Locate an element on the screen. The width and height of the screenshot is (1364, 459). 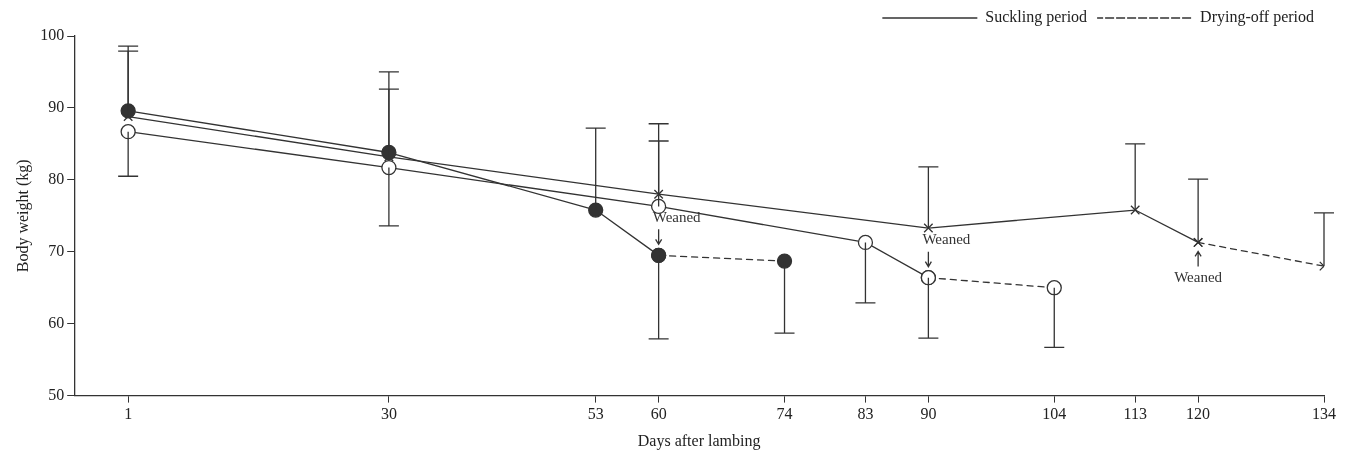
x-tick-label: 83 is located at coordinates (865, 414).